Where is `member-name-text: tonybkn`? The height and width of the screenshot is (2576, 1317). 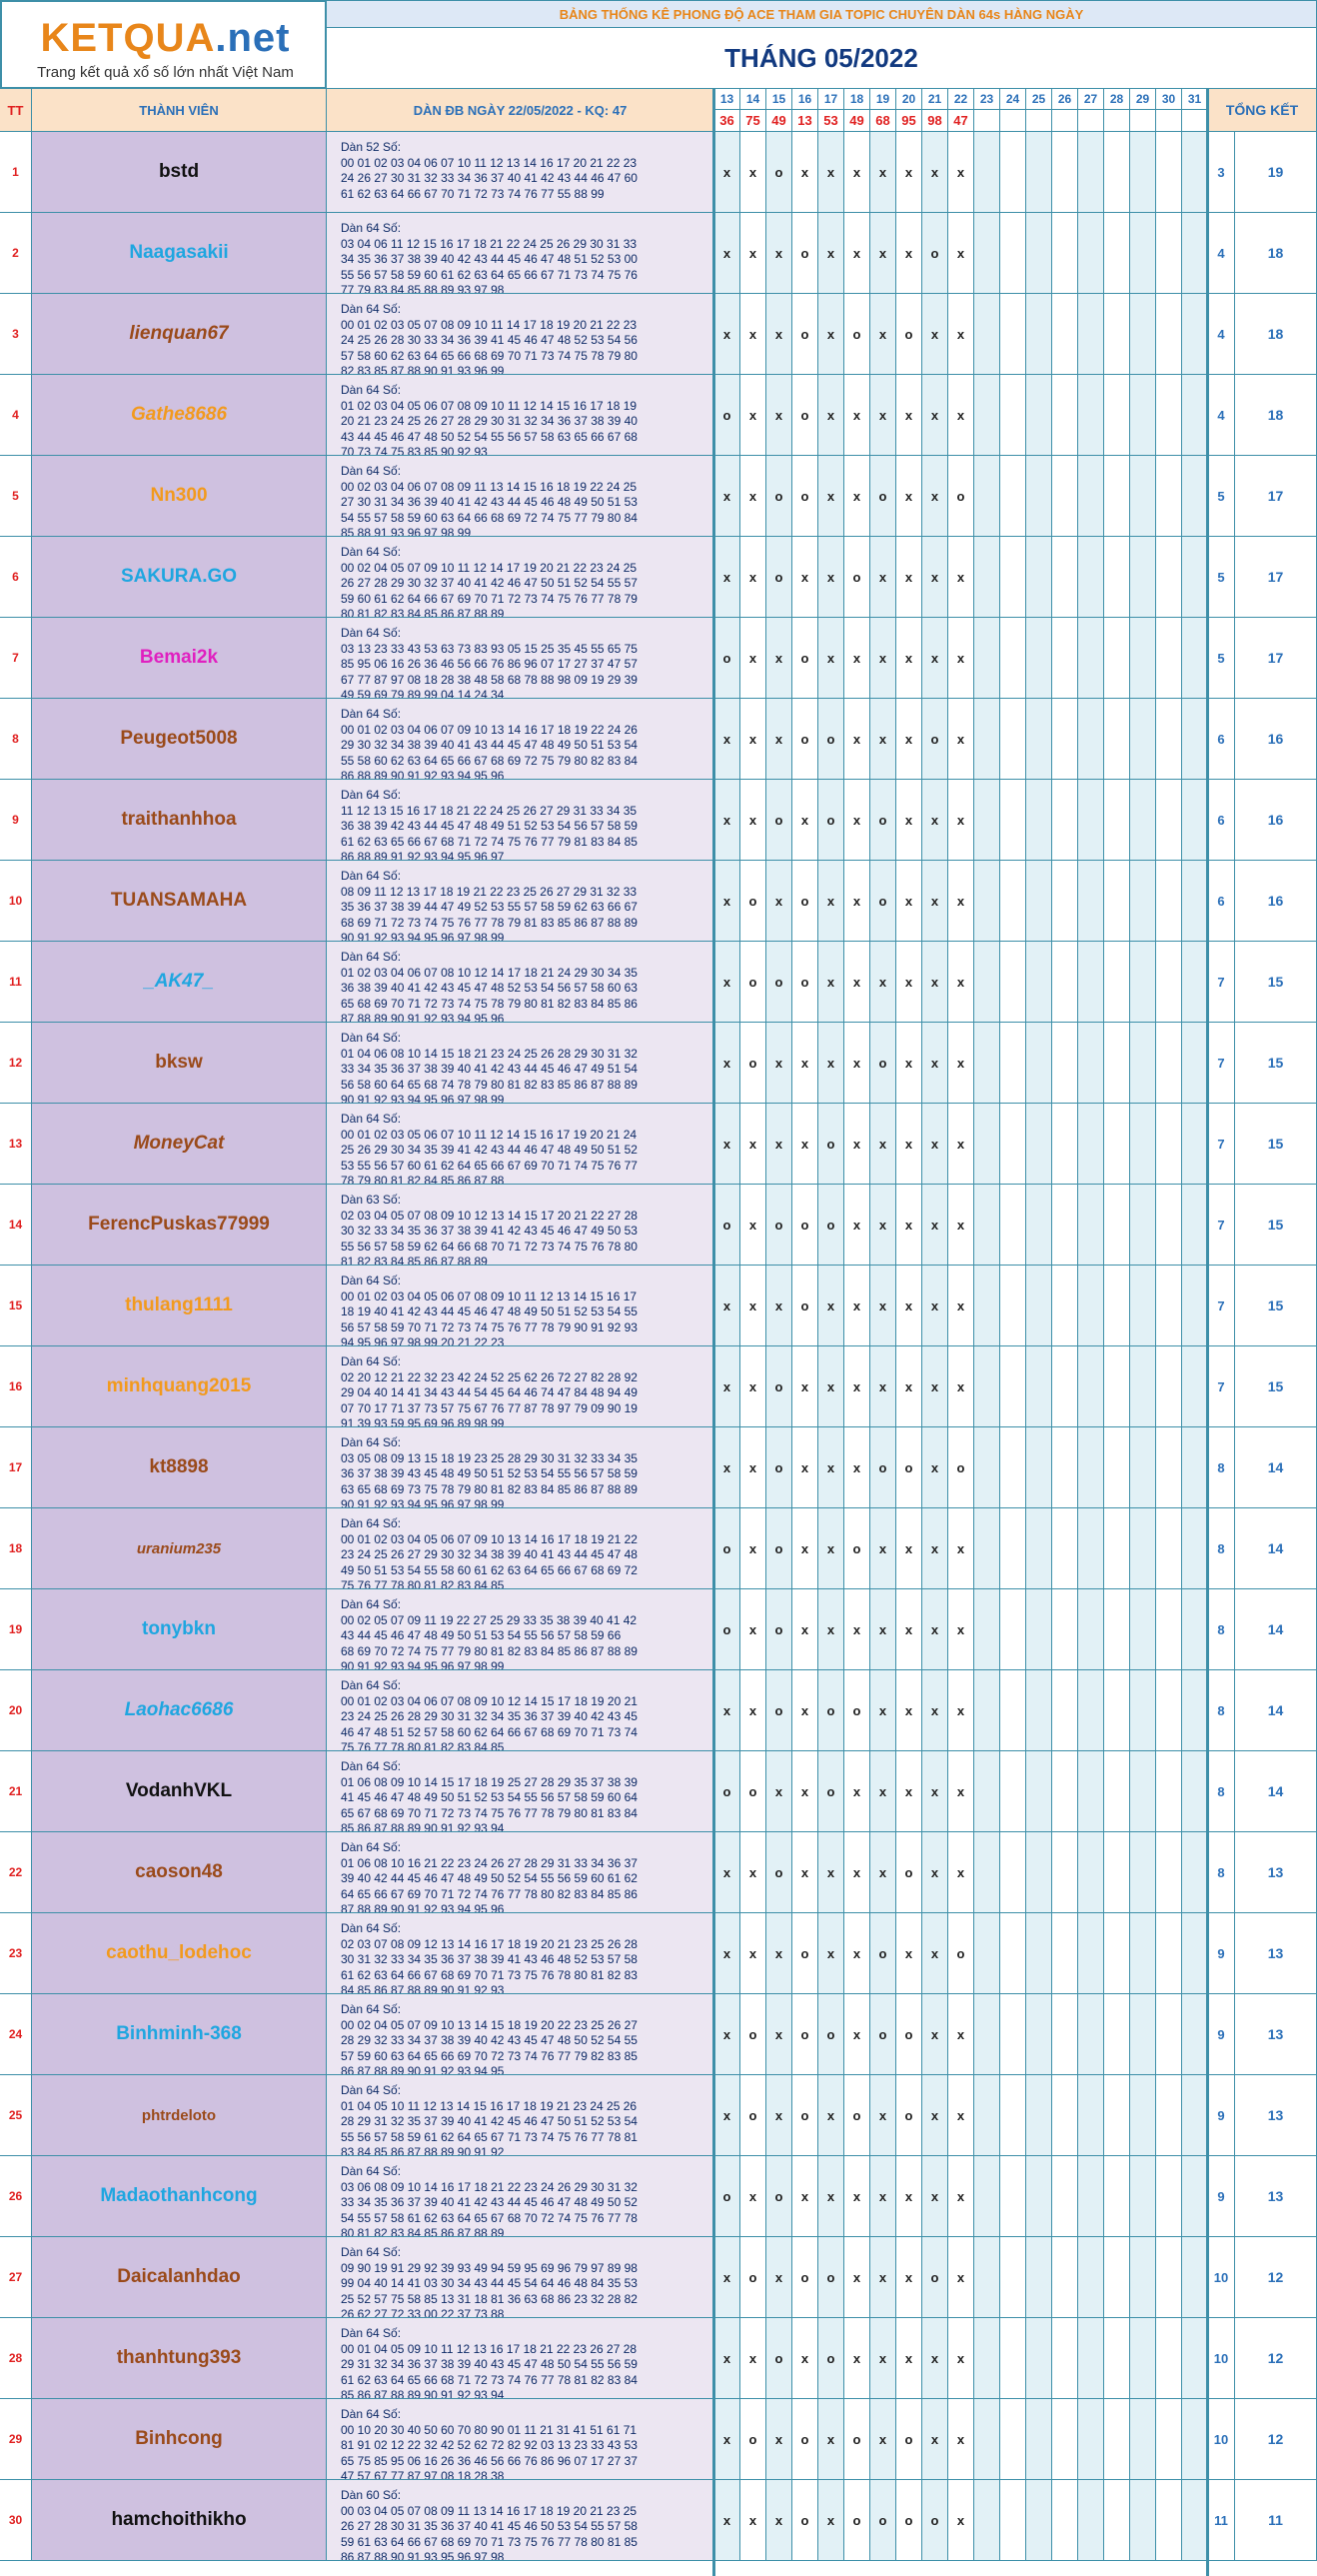 member-name-text: tonybkn is located at coordinates (179, 1628).